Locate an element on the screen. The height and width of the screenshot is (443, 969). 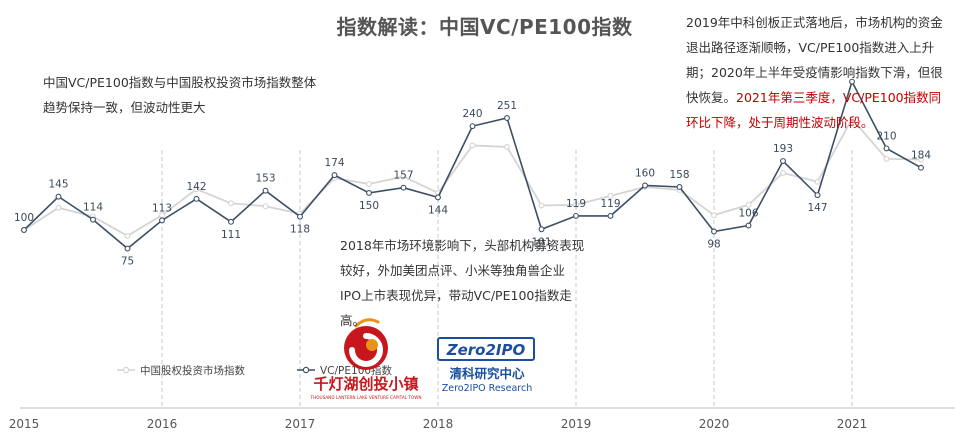
point-vcpe-2020Q4 is located at coordinates (817, 195).